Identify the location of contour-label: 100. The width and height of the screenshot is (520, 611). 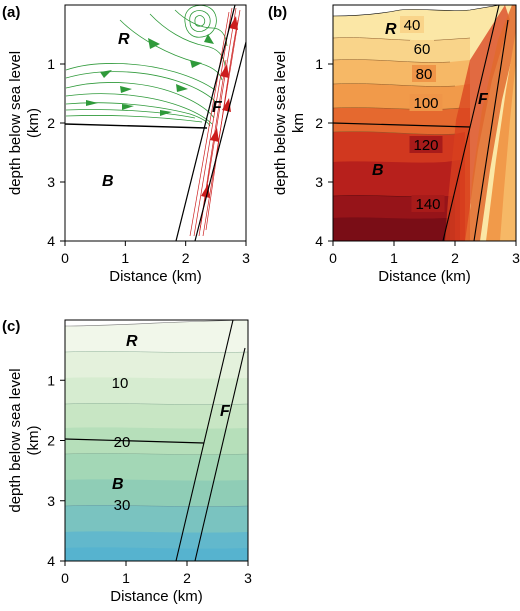
(425, 103).